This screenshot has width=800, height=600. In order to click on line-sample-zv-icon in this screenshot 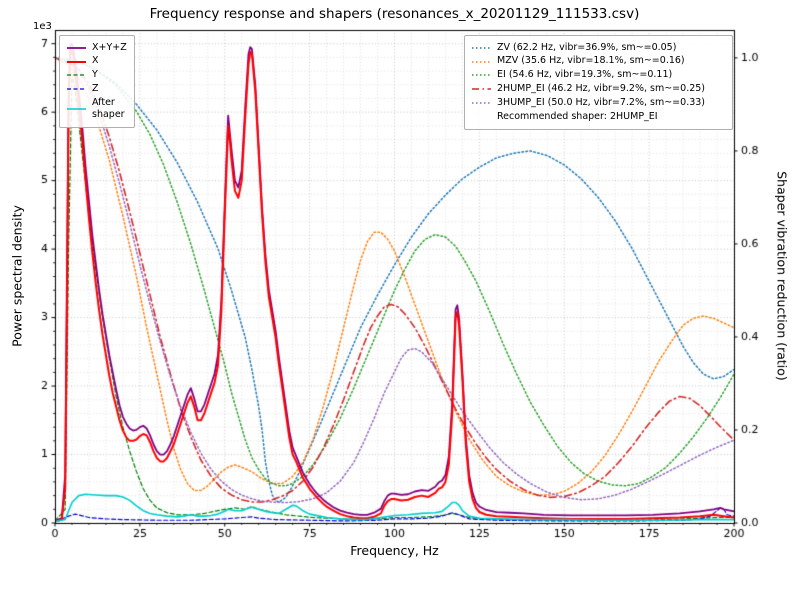, I will do `click(481, 47)`.